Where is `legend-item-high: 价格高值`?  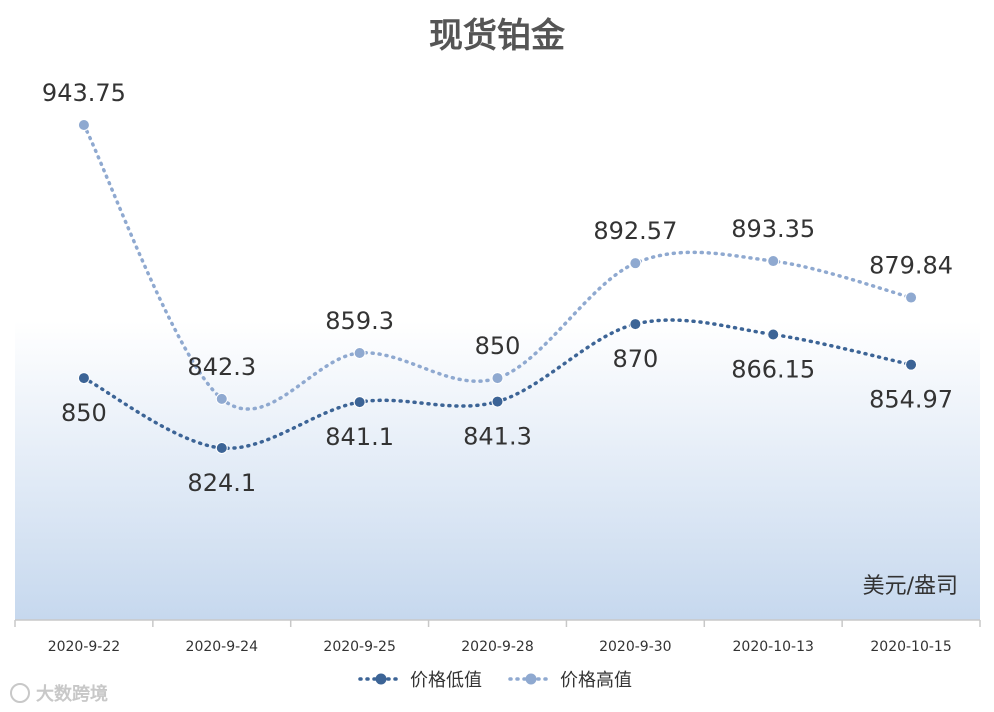
legend-item-high: 价格高值 is located at coordinates (570, 680).